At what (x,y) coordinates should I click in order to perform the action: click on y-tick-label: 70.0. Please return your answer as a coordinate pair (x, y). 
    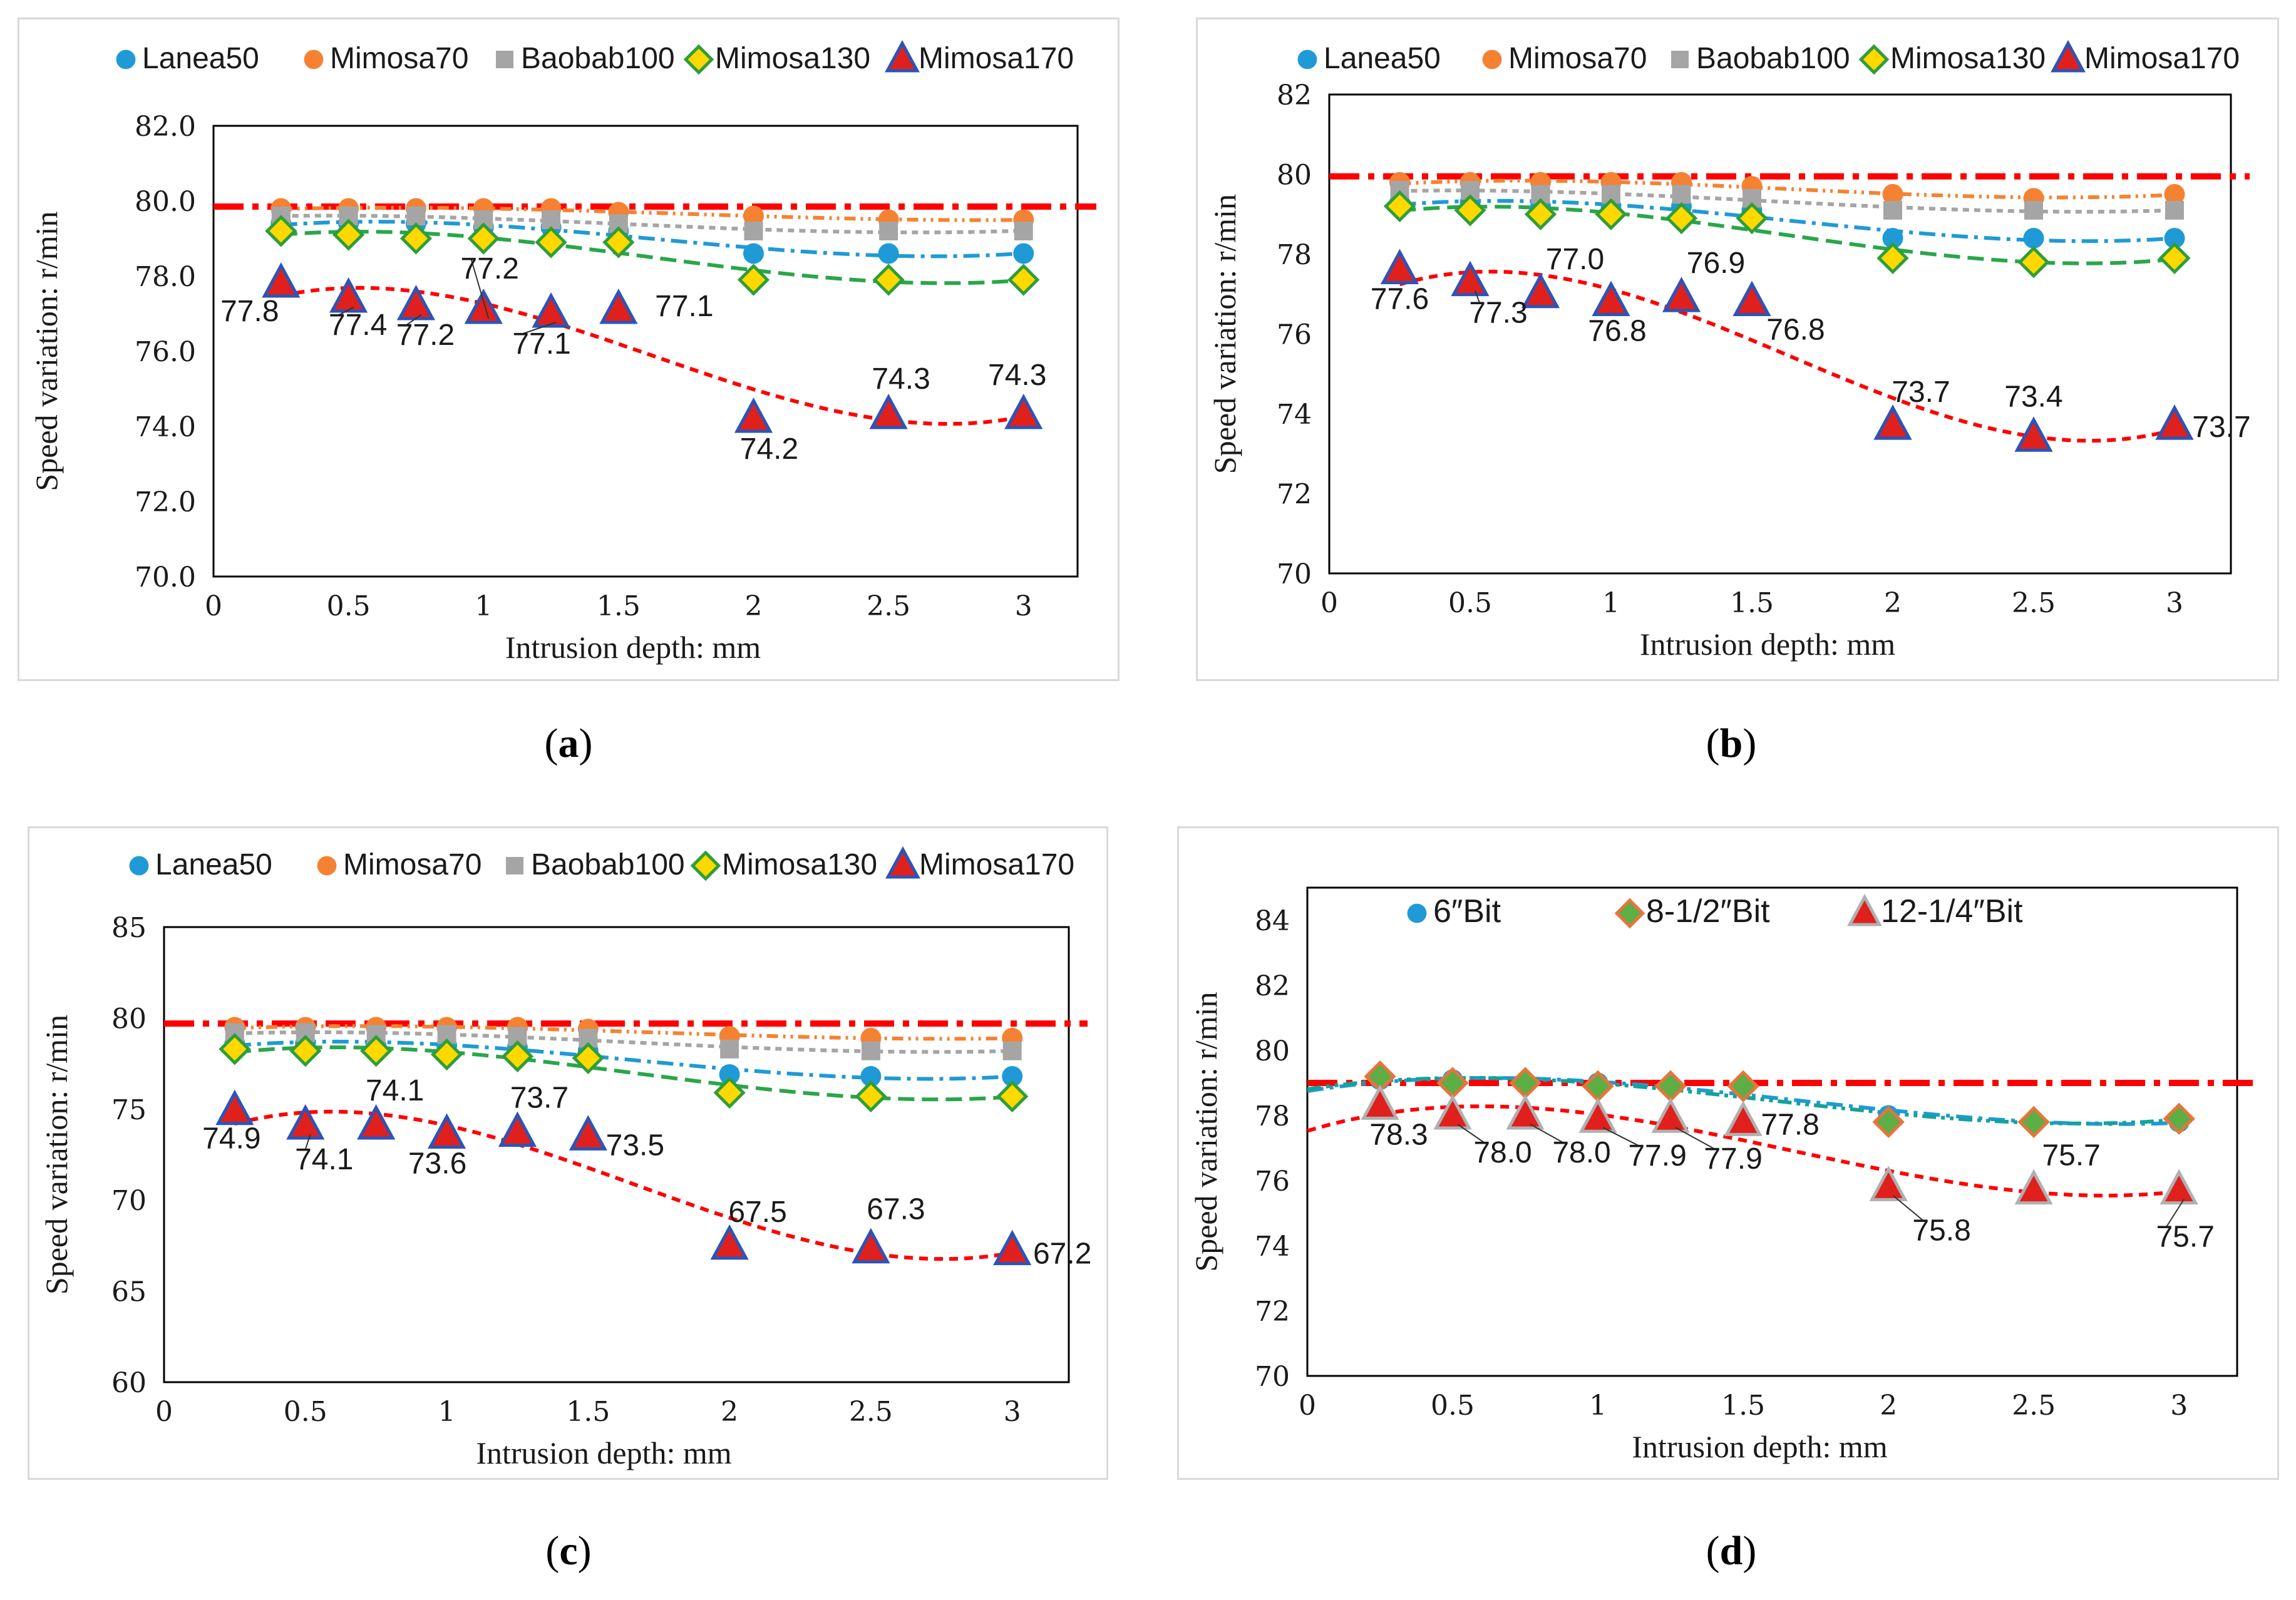
    Looking at the image, I should click on (165, 577).